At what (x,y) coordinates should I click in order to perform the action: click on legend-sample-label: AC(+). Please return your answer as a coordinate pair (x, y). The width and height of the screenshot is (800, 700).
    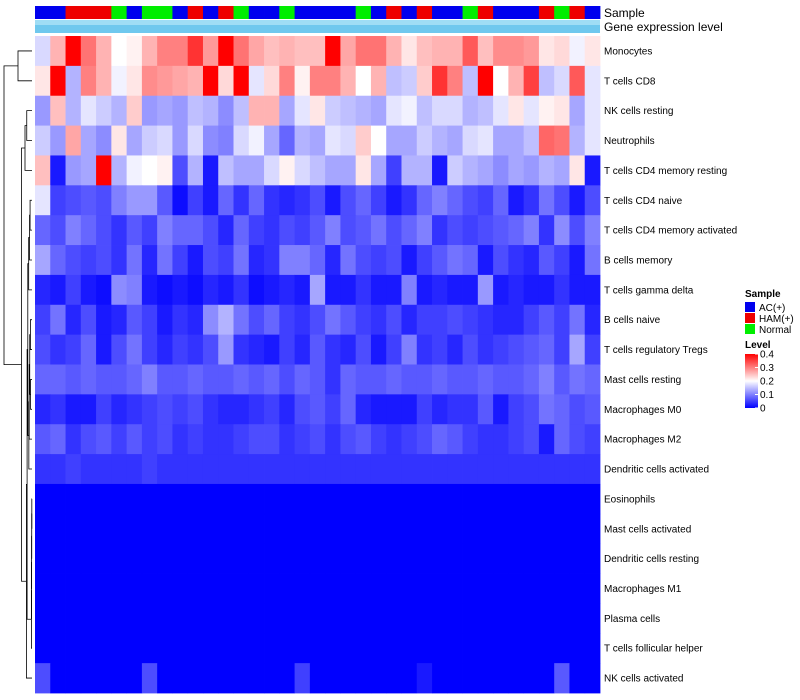
    Looking at the image, I should click on (772, 308).